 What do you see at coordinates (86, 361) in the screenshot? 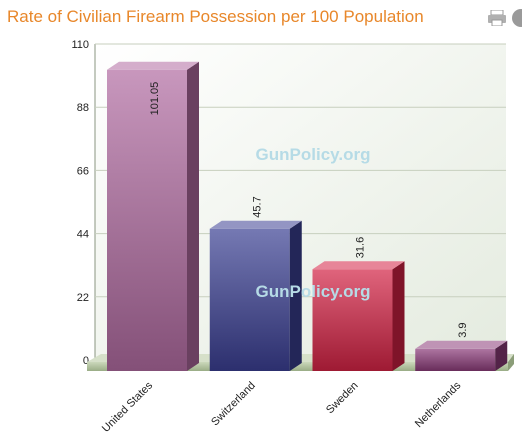
I see `y-tick-label: 0` at bounding box center [86, 361].